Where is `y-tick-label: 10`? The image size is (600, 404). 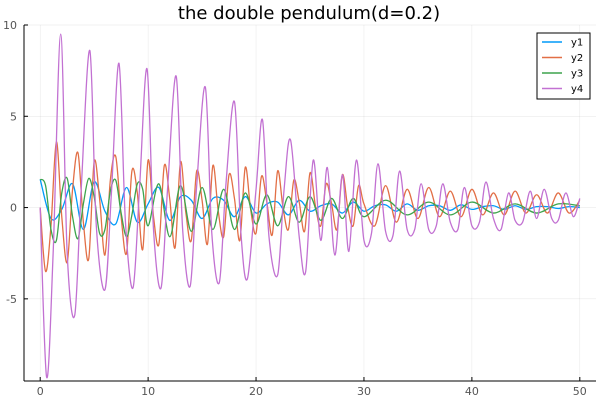
y-tick-label: 10 is located at coordinates (10, 25).